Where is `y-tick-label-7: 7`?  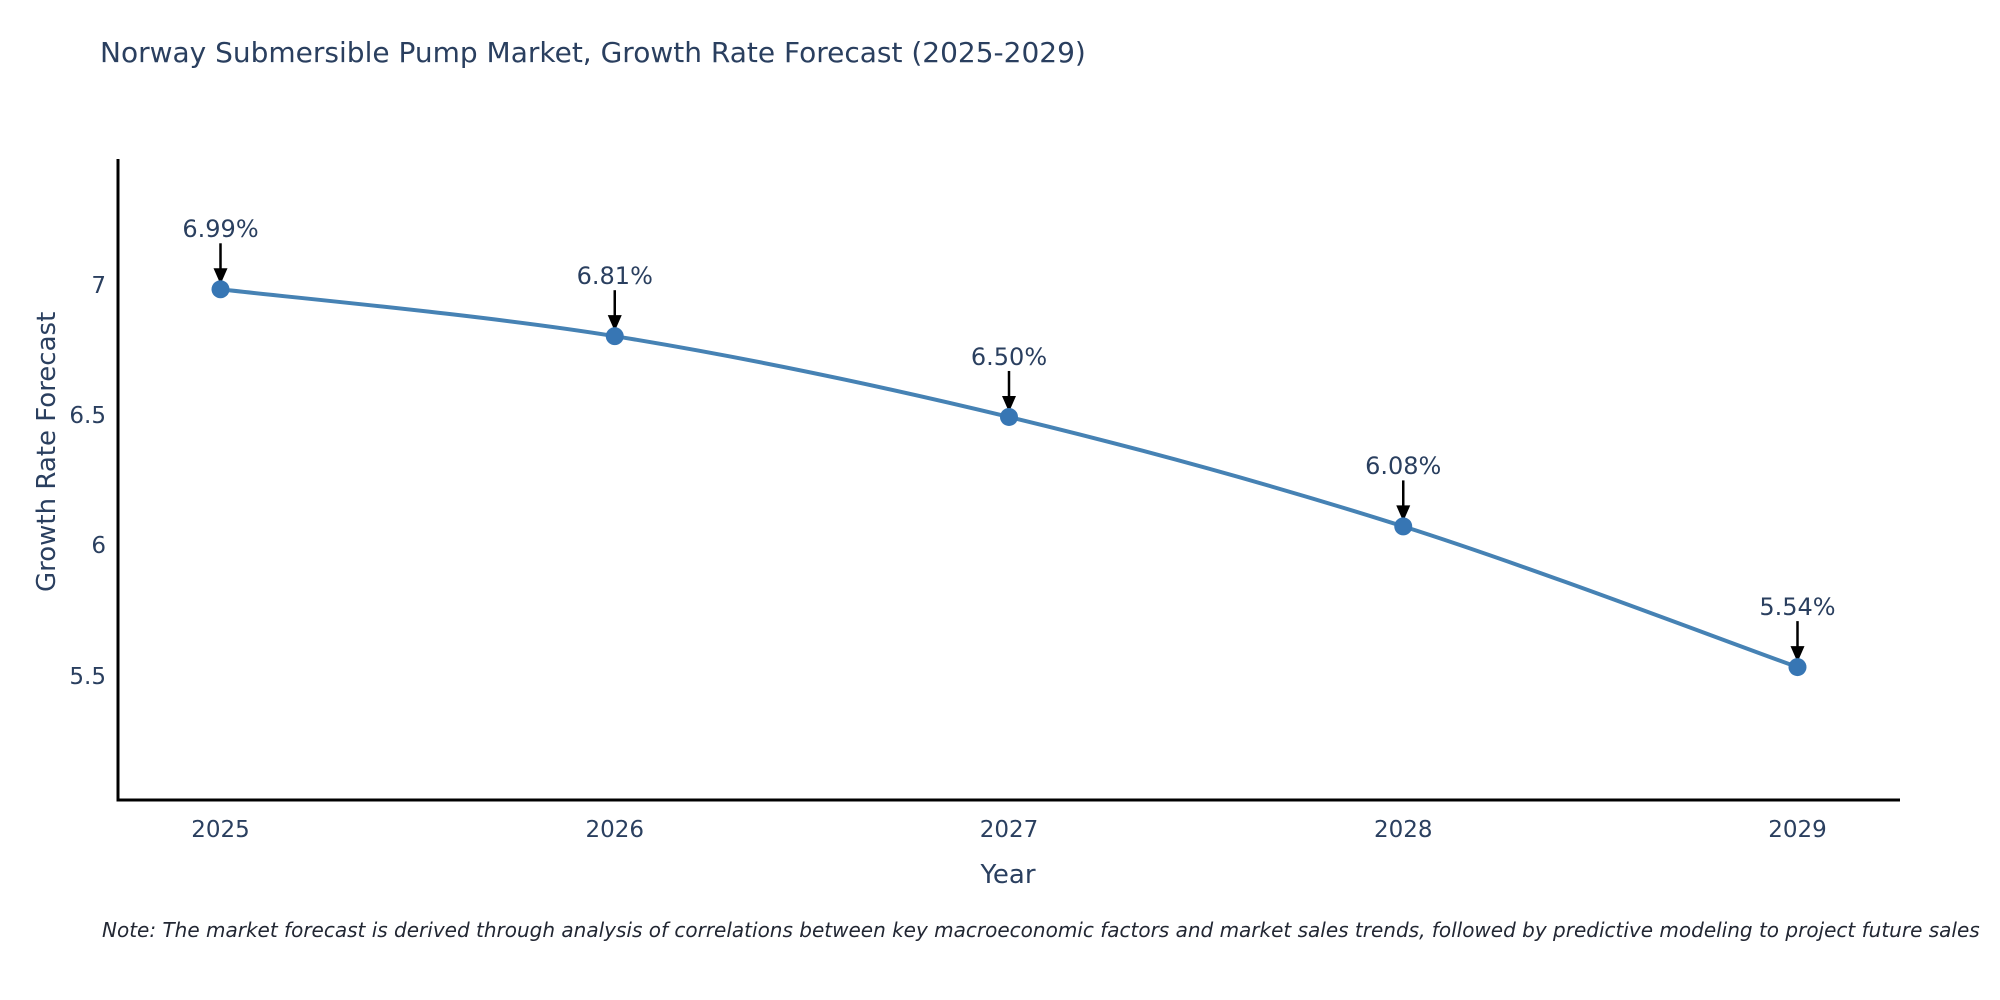 y-tick-label-7: 7 is located at coordinates (98, 285).